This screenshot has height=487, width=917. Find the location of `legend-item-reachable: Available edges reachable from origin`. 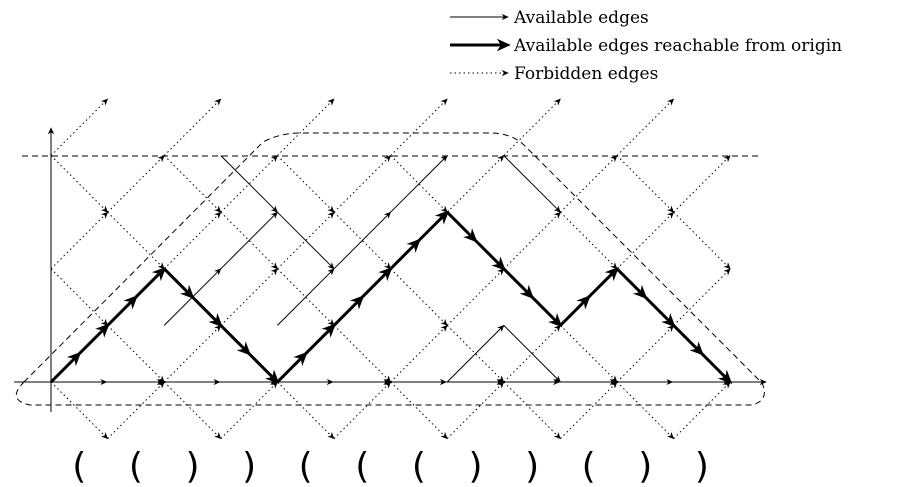

legend-item-reachable: Available edges reachable from origin is located at coordinates (646, 46).